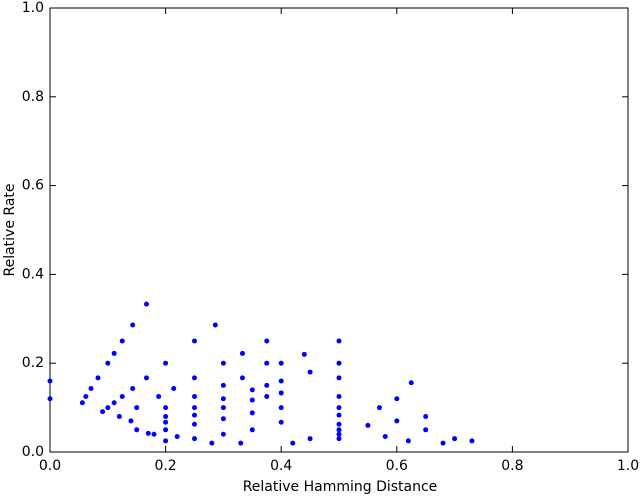 This screenshot has width=640, height=497. I want to click on y-axis-label: Relative Rate, so click(10, 229).